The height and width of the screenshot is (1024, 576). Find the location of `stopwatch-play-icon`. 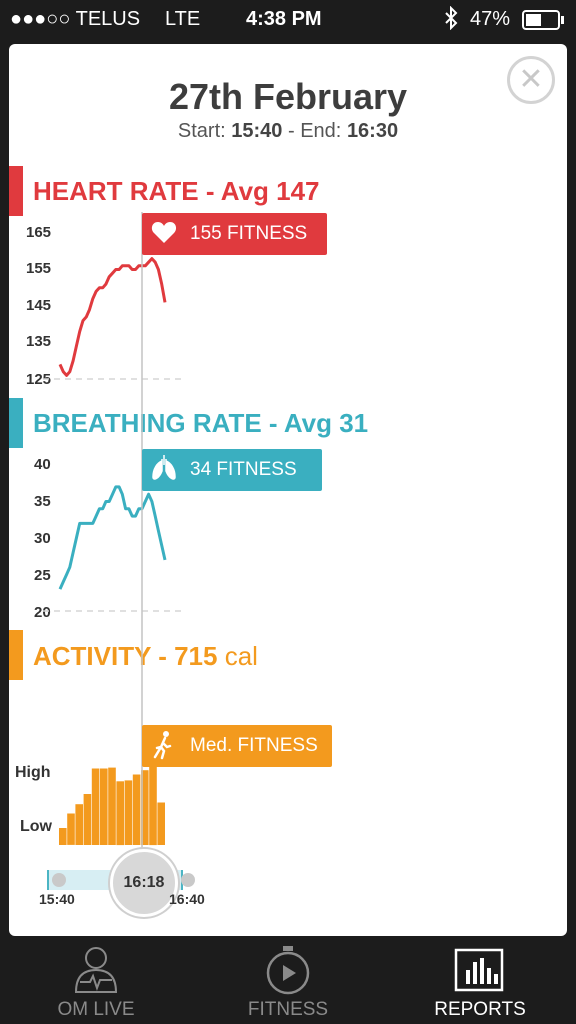

stopwatch-play-icon is located at coordinates (288, 970).